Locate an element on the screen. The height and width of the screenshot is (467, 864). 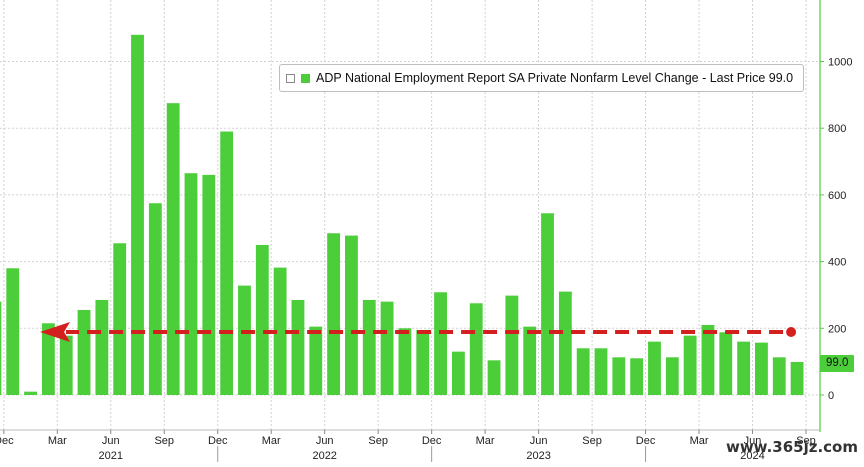
x-year-label: 2024 is located at coordinates (752, 456).